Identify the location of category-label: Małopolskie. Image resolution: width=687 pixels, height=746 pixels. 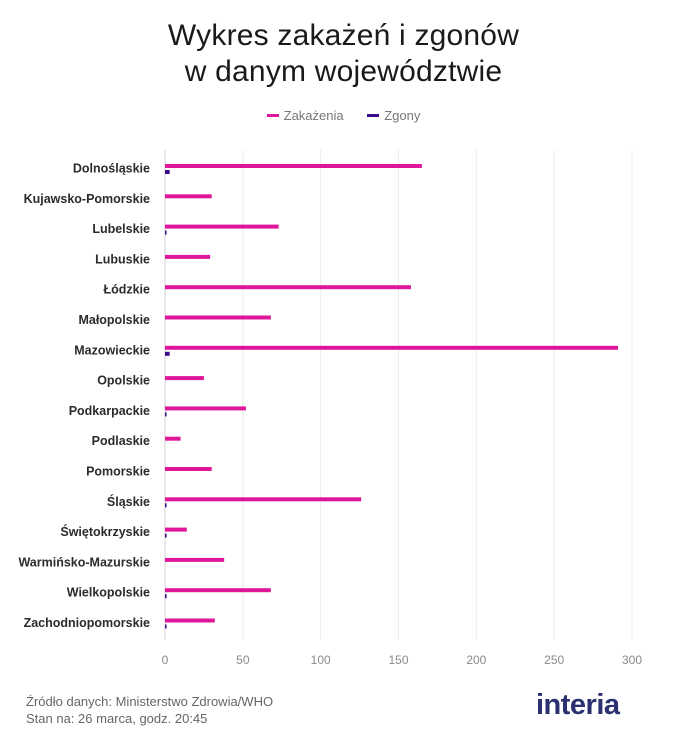
(114, 320).